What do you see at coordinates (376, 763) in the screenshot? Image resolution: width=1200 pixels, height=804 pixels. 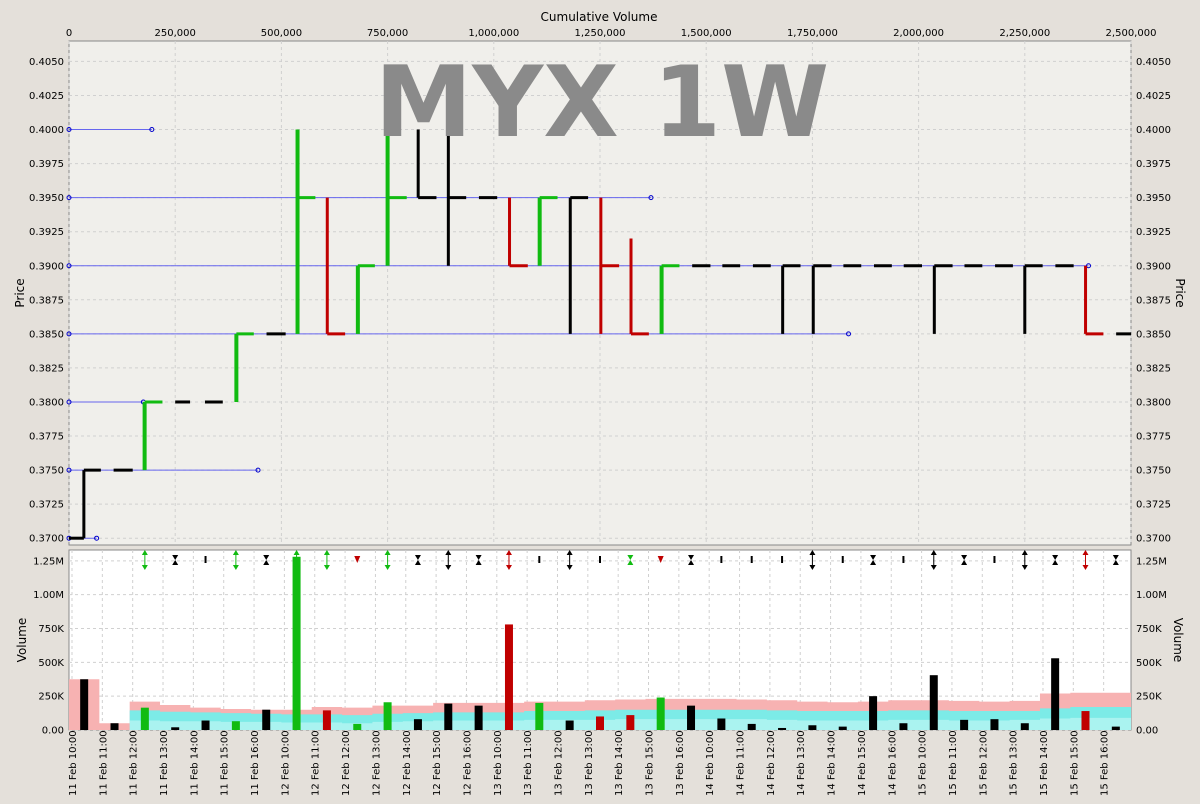 I see `time-tick-label: 12 Feb 13:00` at bounding box center [376, 763].